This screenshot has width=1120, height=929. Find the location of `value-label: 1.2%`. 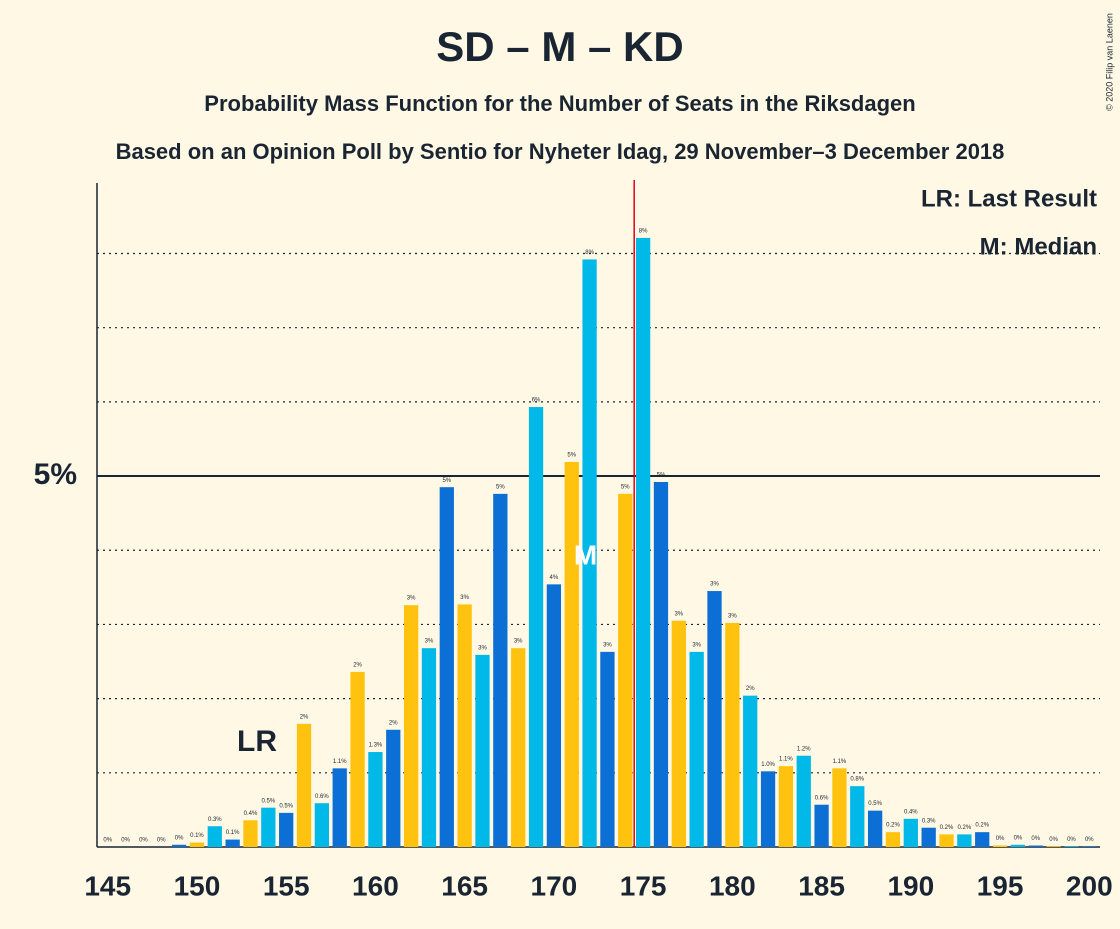

value-label: 1.2% is located at coordinates (804, 749).